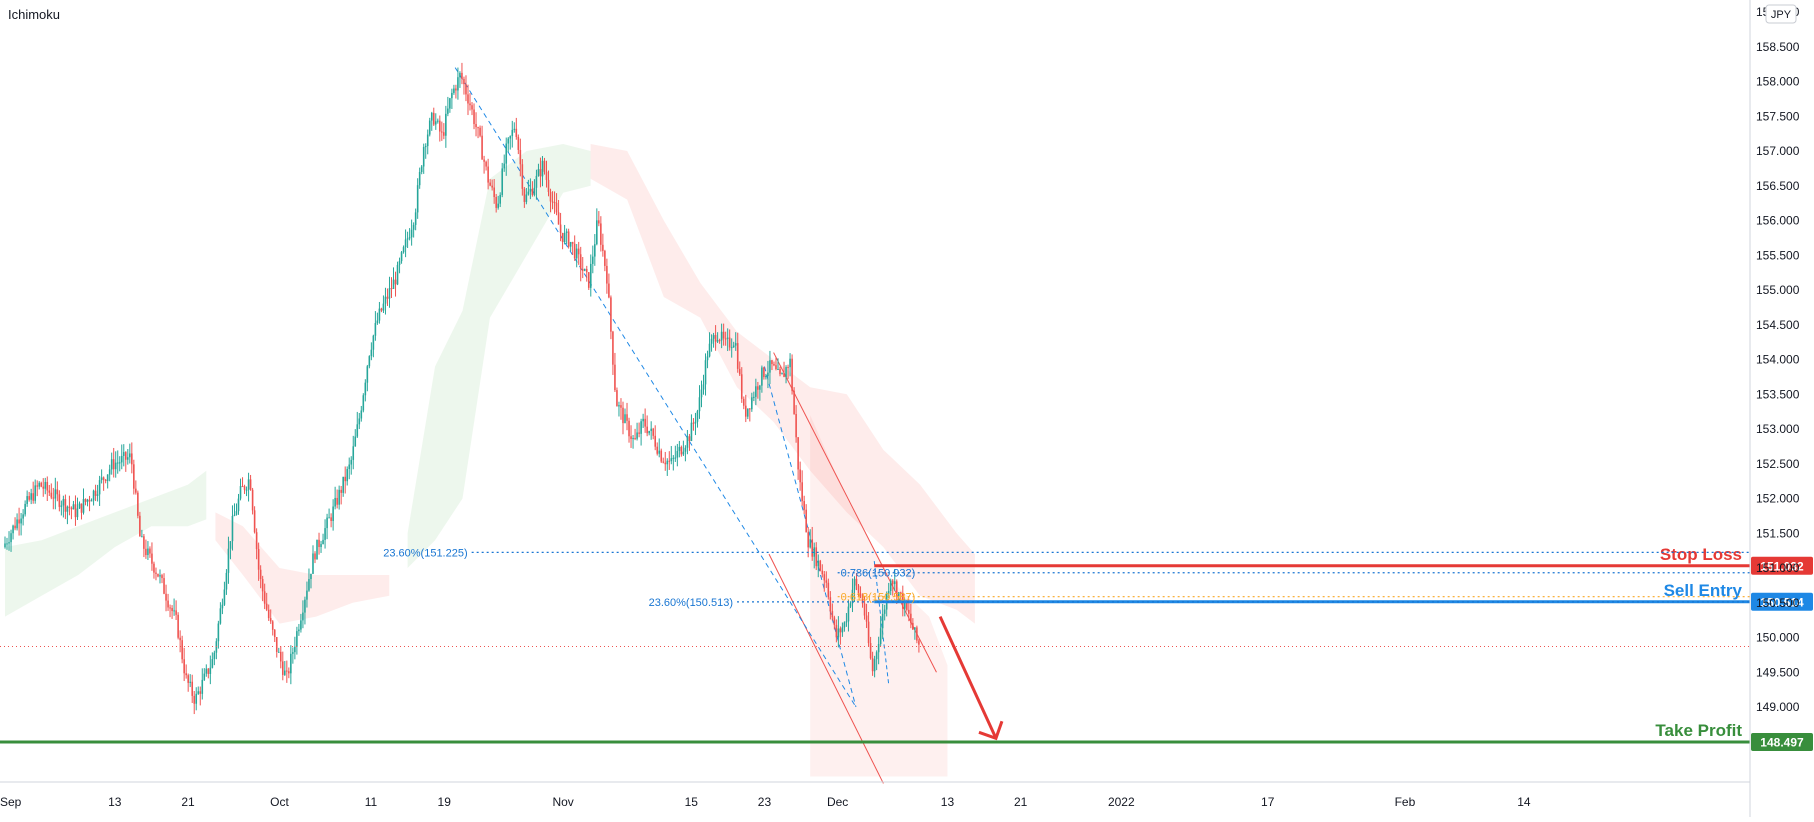 This screenshot has height=822, width=1814. What do you see at coordinates (1781, 14) in the screenshot?
I see `currency-badge: JPY` at bounding box center [1781, 14].